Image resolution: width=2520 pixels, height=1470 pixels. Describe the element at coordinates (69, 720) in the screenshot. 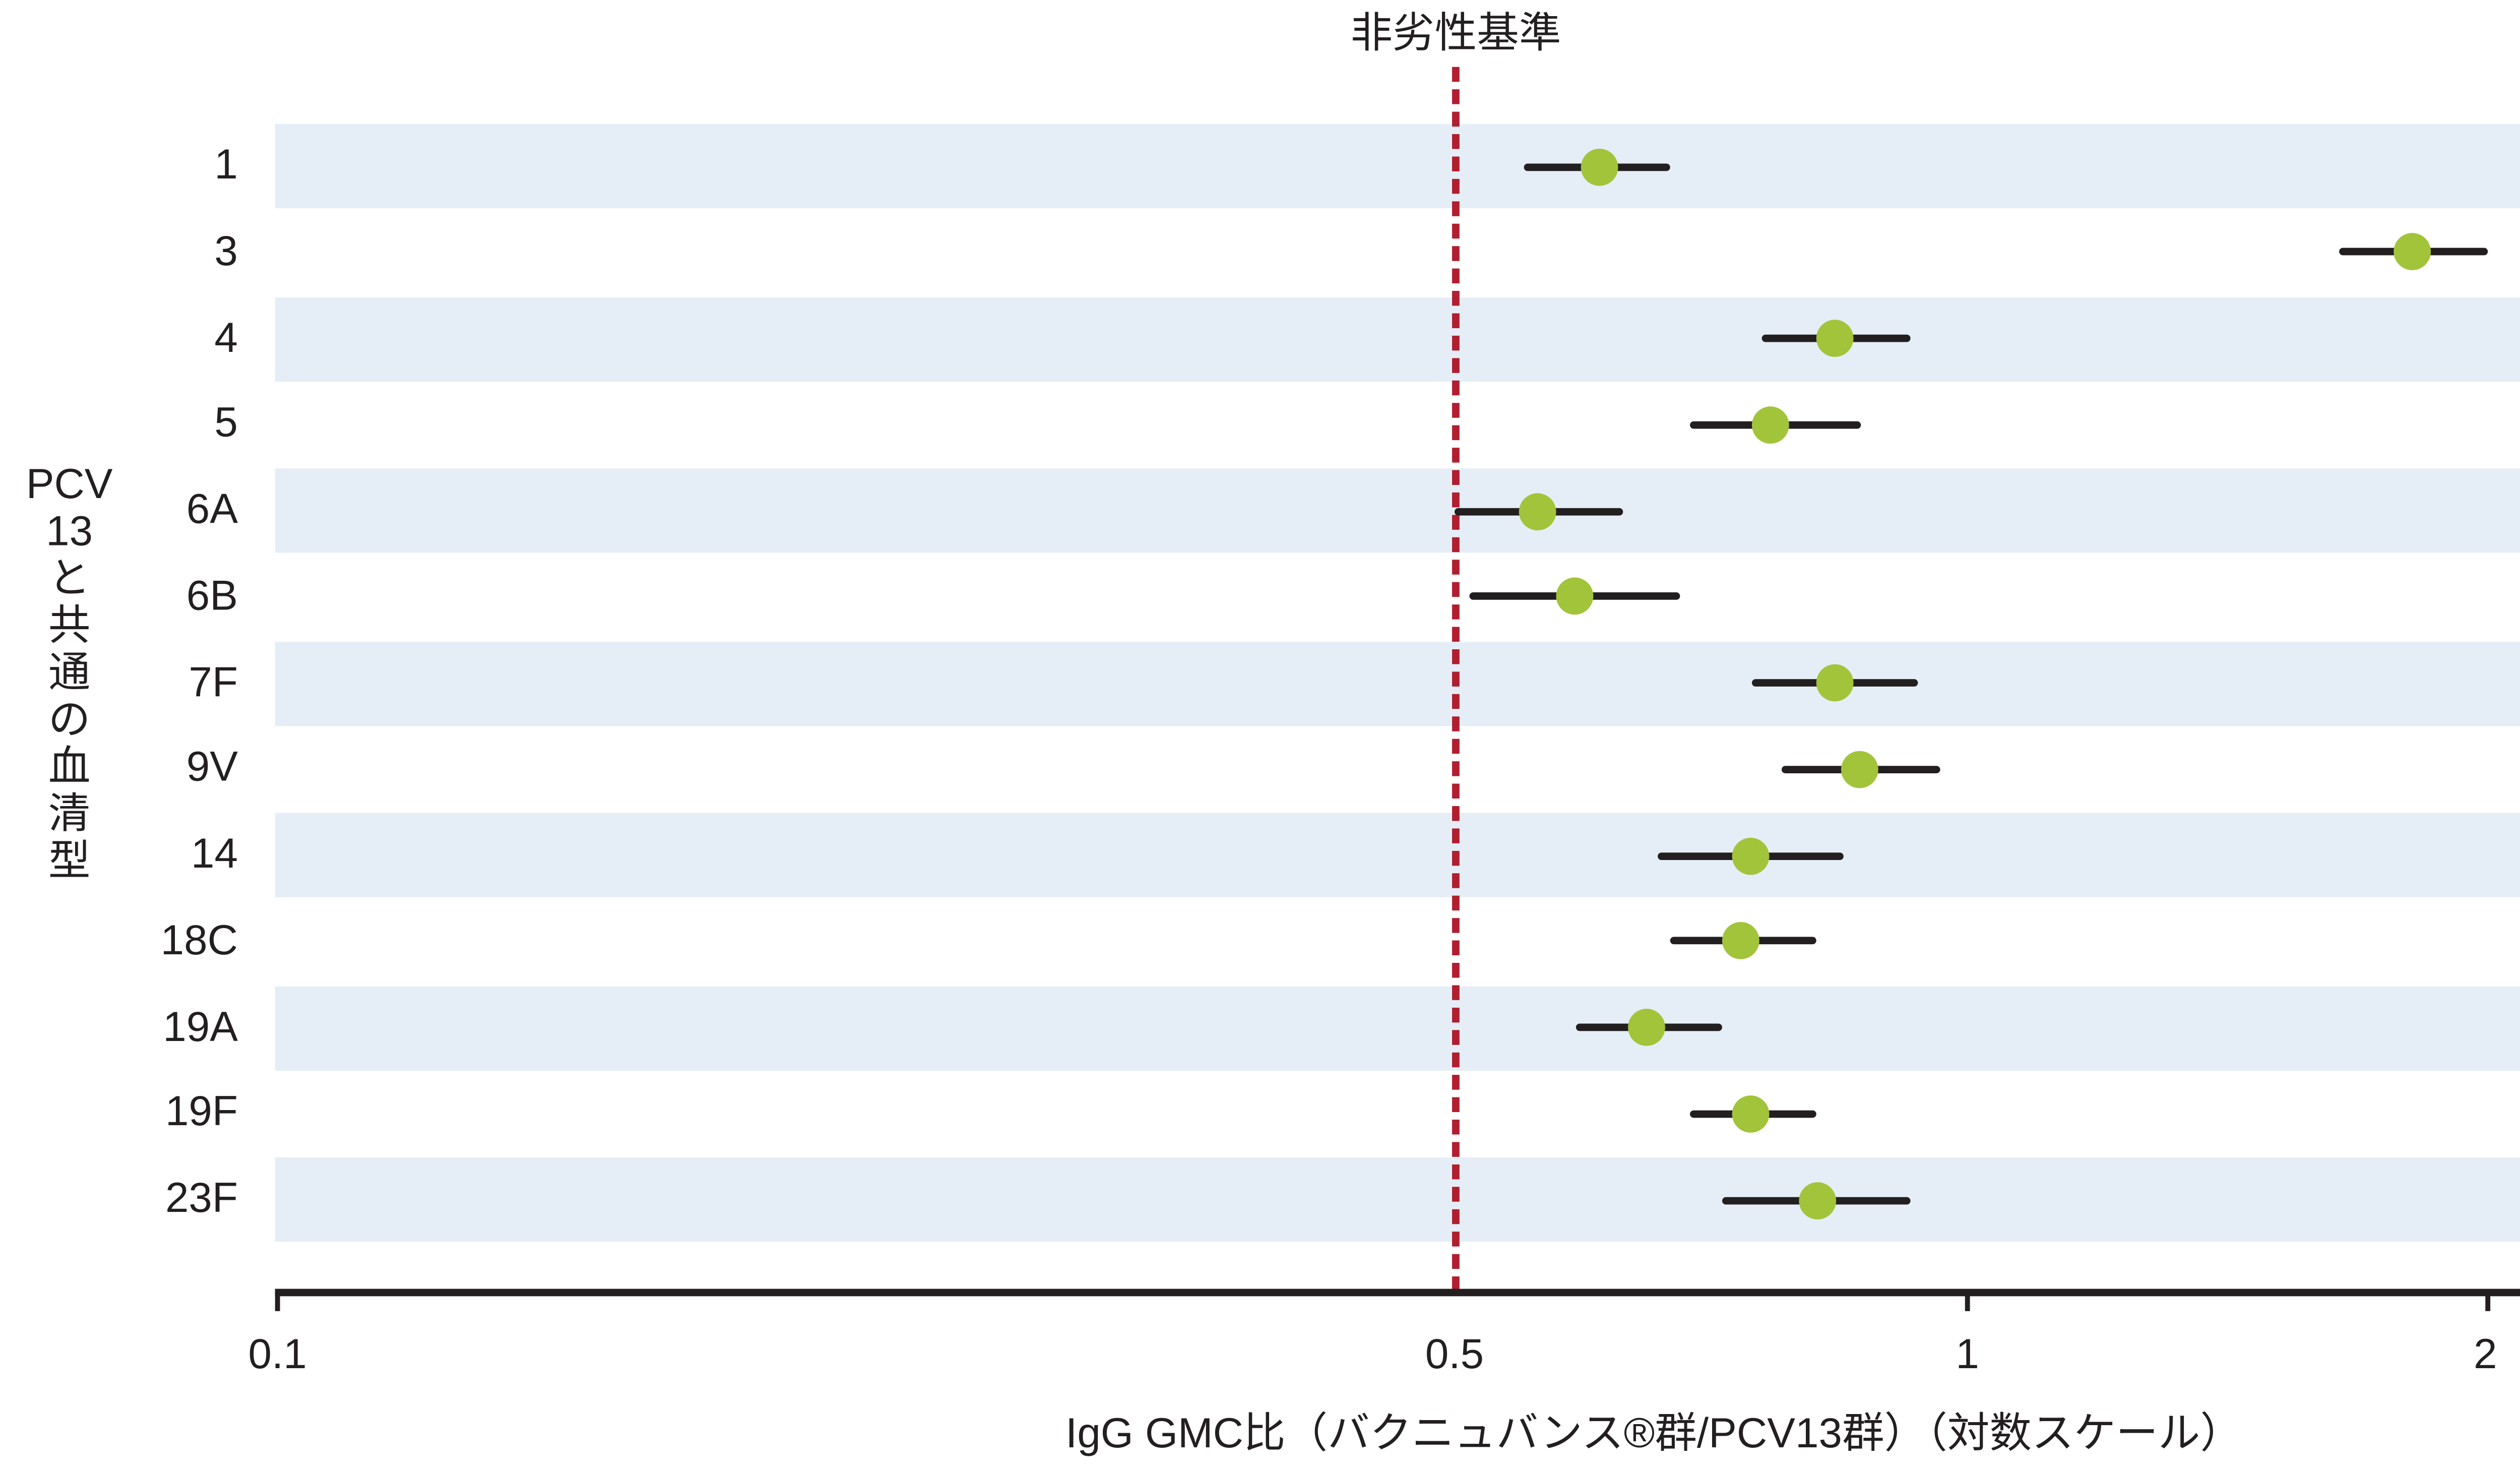

I see `y-title-part: の` at that location.